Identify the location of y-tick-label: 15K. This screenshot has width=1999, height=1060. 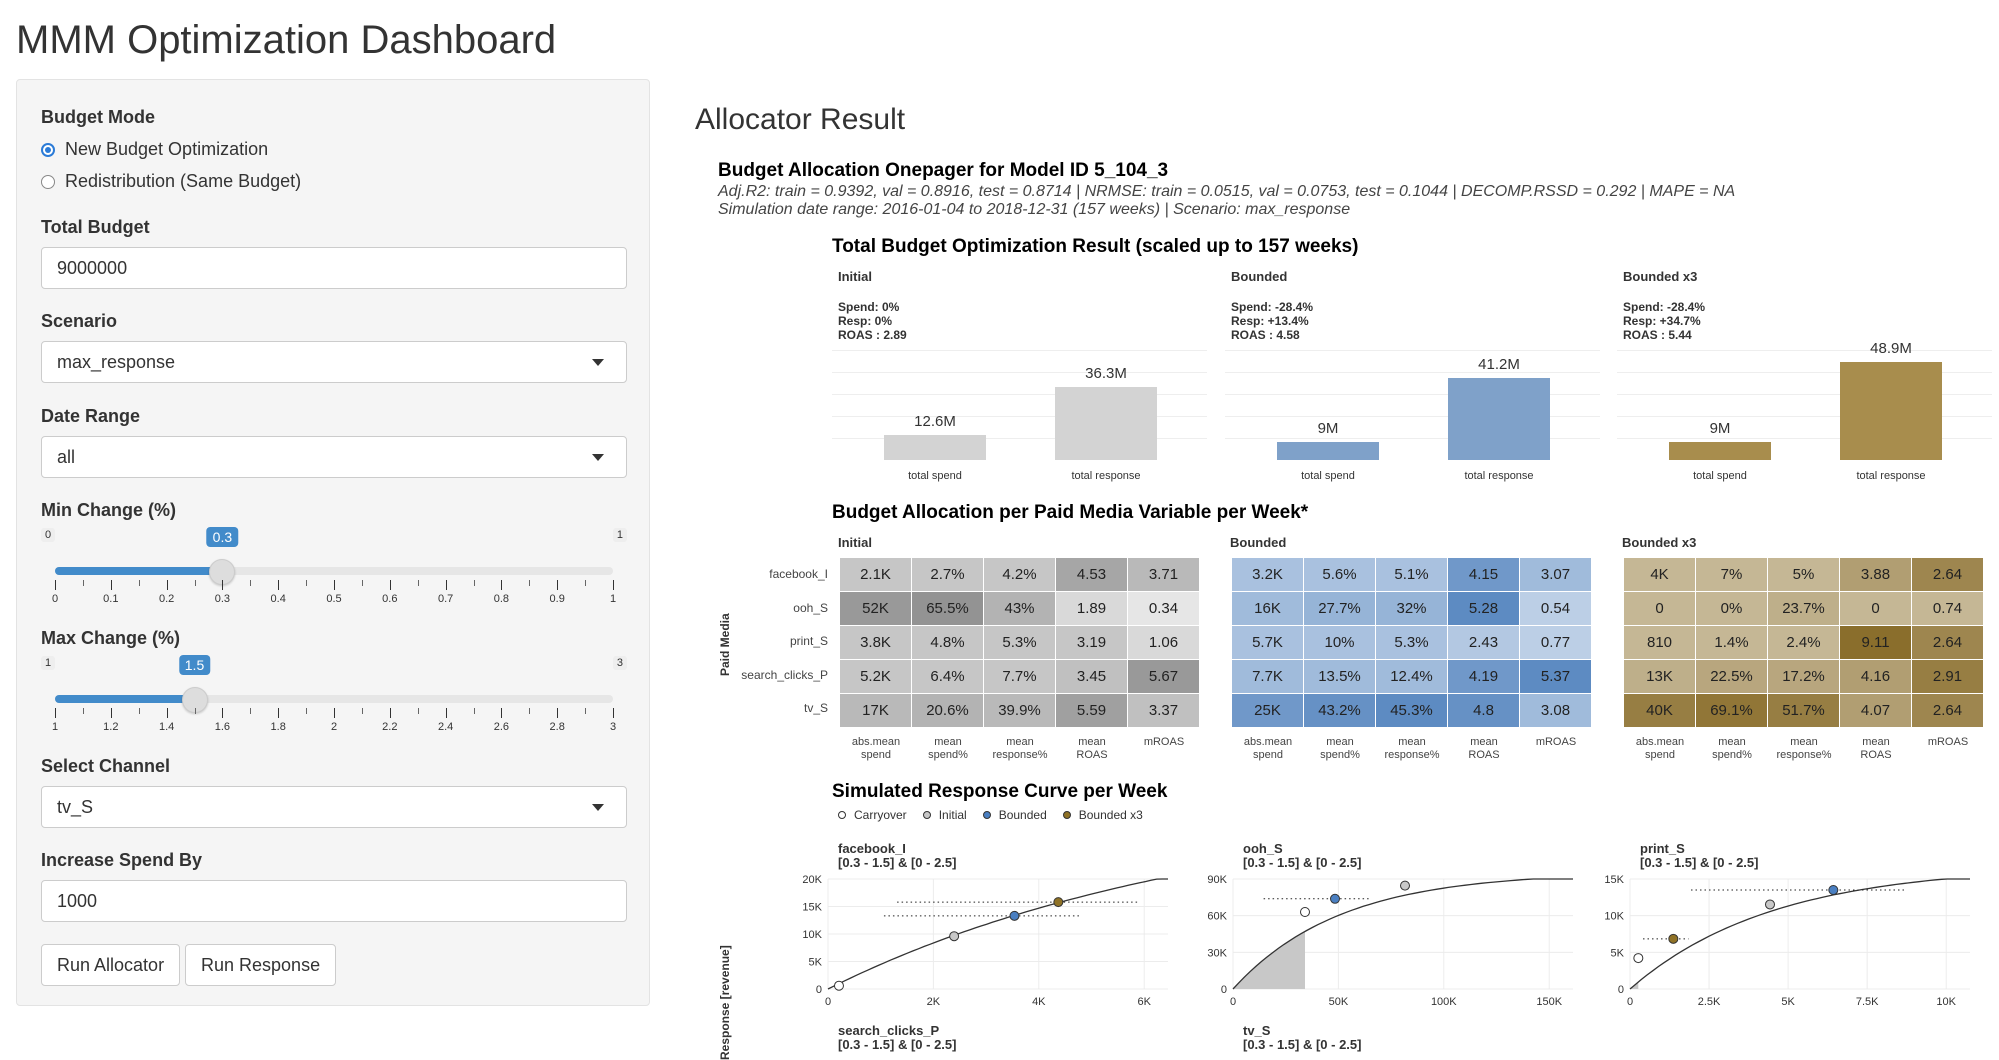
(812, 908).